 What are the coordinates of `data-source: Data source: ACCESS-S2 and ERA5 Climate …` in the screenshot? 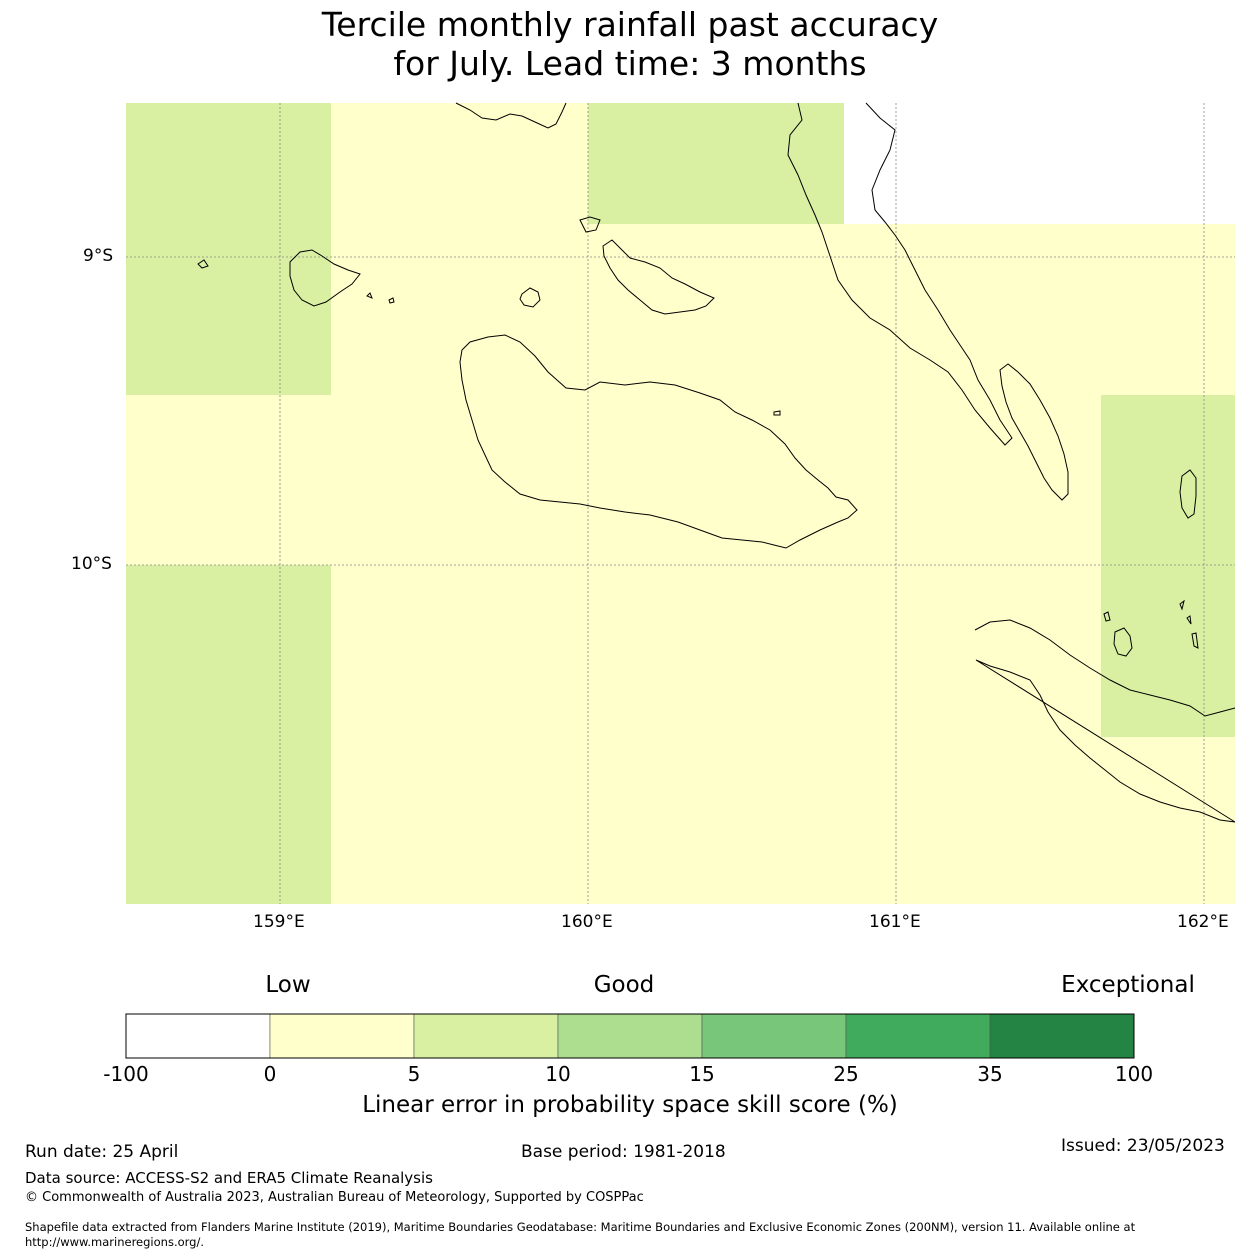 It's located at (229, 1178).